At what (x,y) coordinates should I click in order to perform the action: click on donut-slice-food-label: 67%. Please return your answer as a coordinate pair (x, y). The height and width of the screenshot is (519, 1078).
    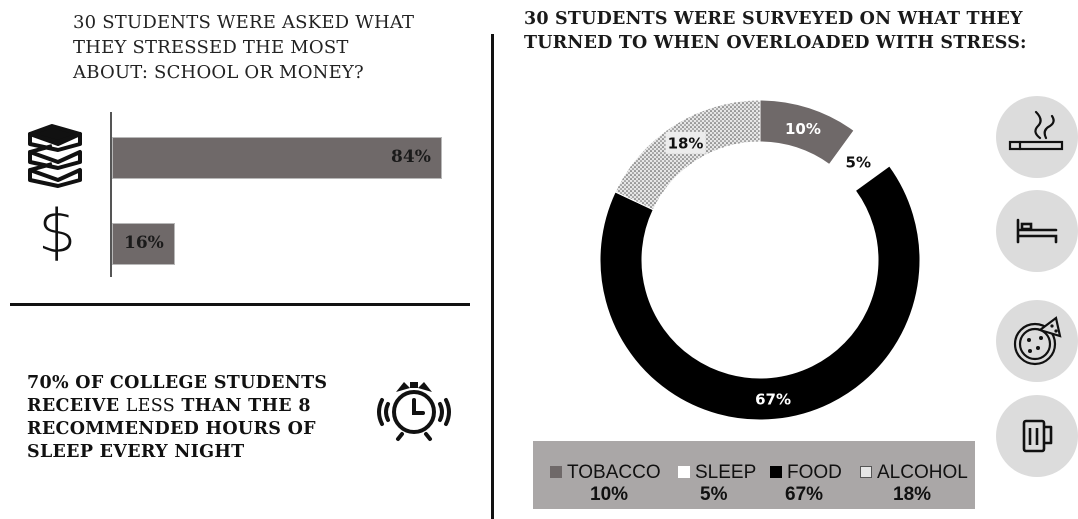
    Looking at the image, I should click on (773, 399).